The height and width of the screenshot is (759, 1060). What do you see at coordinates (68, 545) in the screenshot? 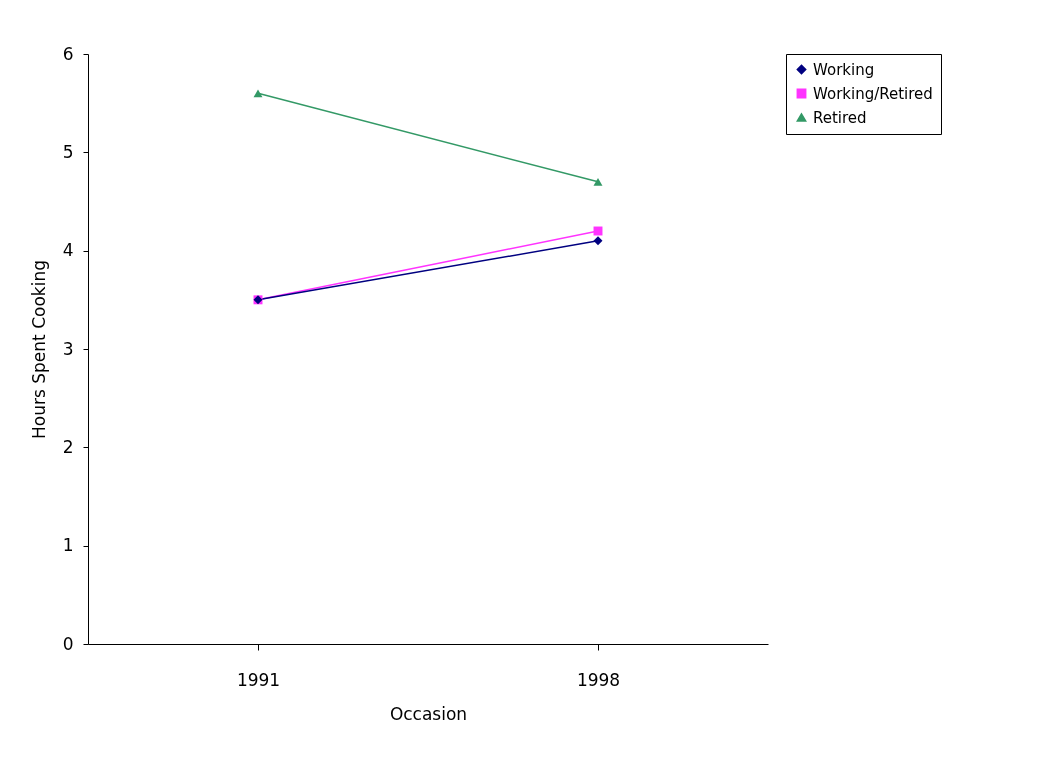
I see `y-tick-label: 1` at bounding box center [68, 545].